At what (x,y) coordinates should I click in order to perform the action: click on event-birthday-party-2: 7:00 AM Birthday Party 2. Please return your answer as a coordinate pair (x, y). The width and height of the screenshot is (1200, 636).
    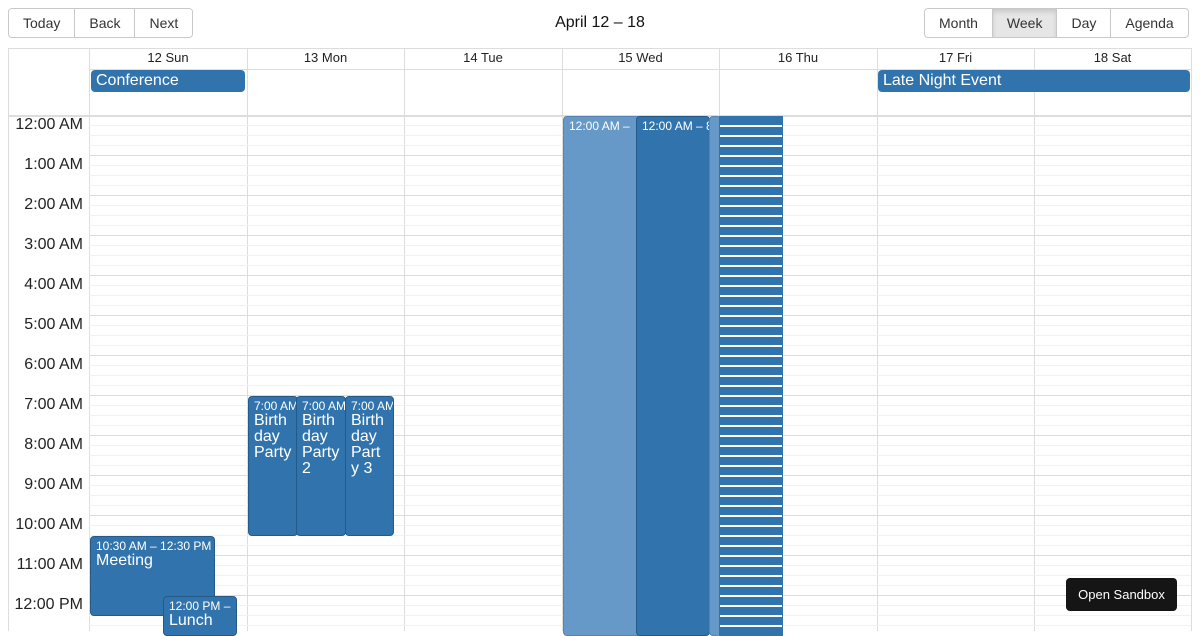
    Looking at the image, I should click on (321, 466).